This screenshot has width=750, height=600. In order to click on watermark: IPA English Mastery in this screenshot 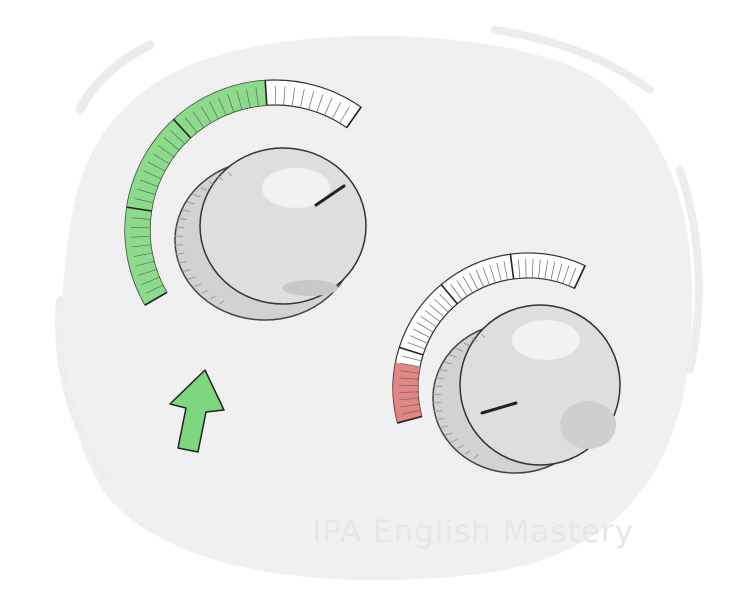, I will do `click(473, 532)`.